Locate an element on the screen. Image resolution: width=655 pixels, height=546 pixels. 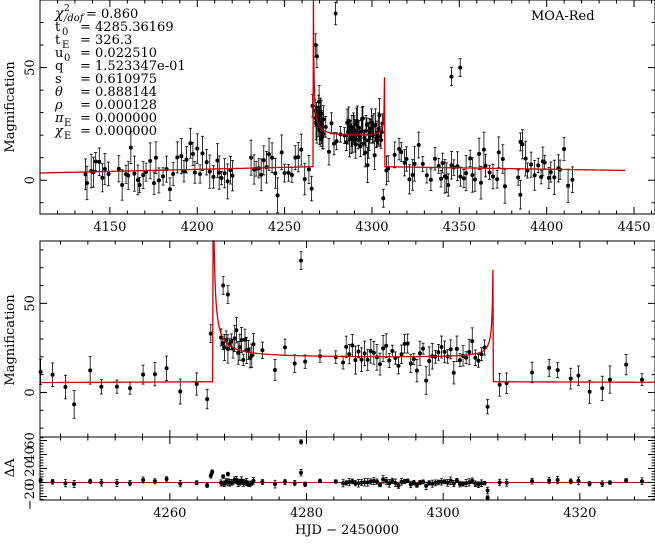
param-theta-symbol: θ is located at coordinates (59, 92).